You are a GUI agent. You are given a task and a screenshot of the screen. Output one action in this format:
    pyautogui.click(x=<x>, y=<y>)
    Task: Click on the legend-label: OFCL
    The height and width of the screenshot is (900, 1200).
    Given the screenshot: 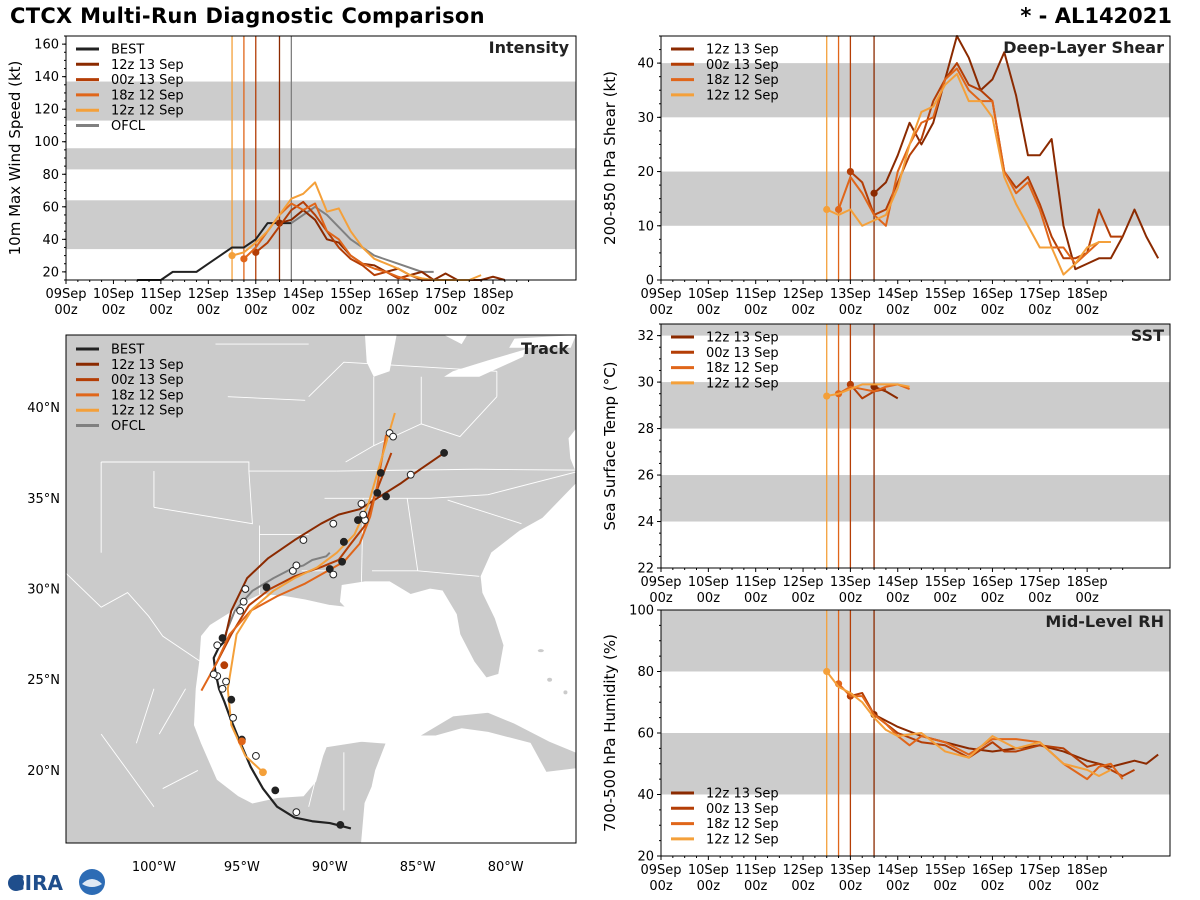 What is the action you would take?
    pyautogui.click(x=128, y=426)
    